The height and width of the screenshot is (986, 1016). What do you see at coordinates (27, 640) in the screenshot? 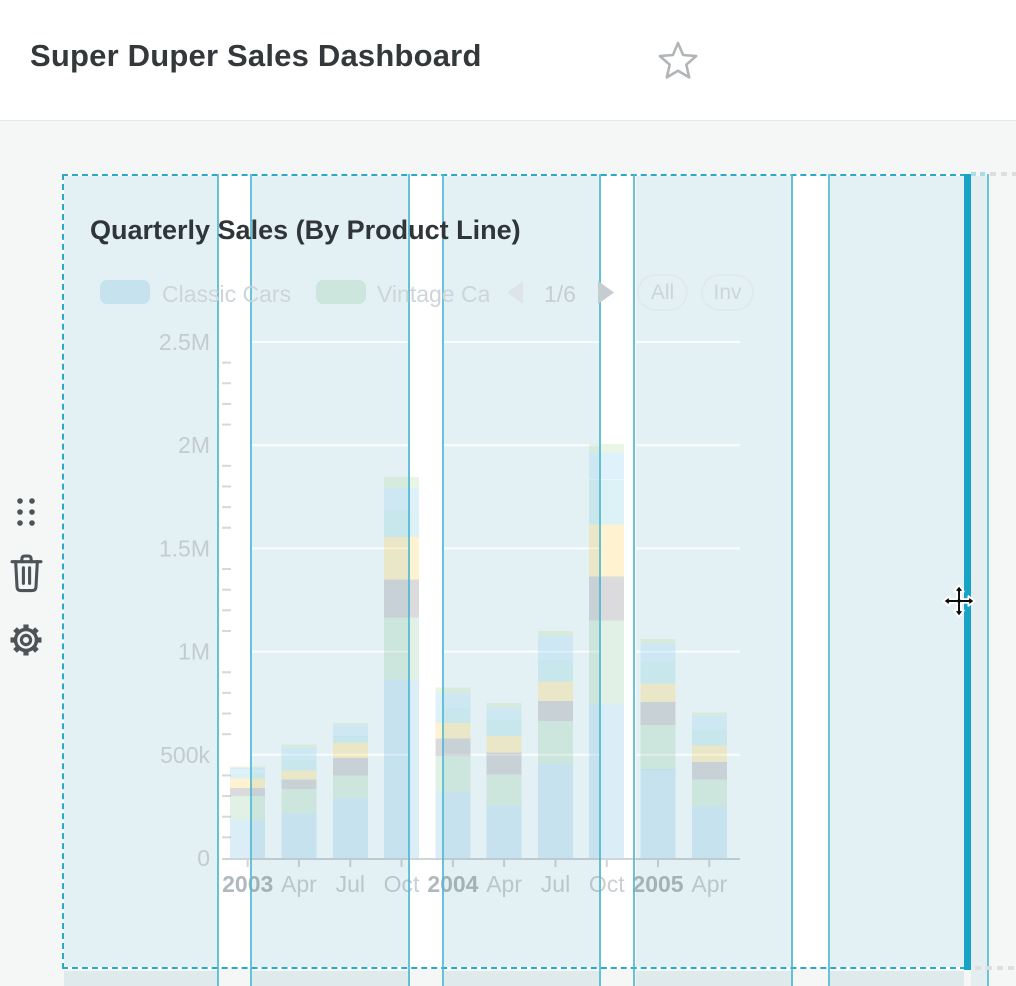
I see `gear-icon` at bounding box center [27, 640].